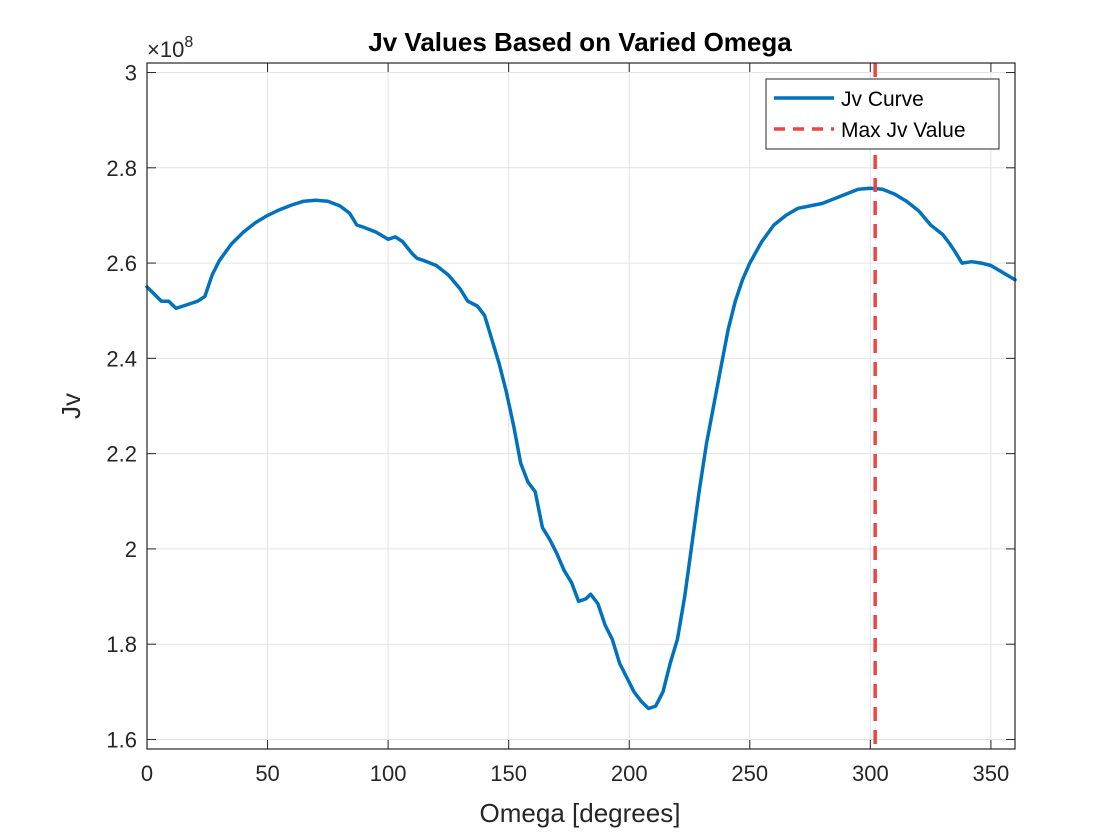 This screenshot has height=840, width=1120. I want to click on x-axis-title: Omega [degrees], so click(580, 813).